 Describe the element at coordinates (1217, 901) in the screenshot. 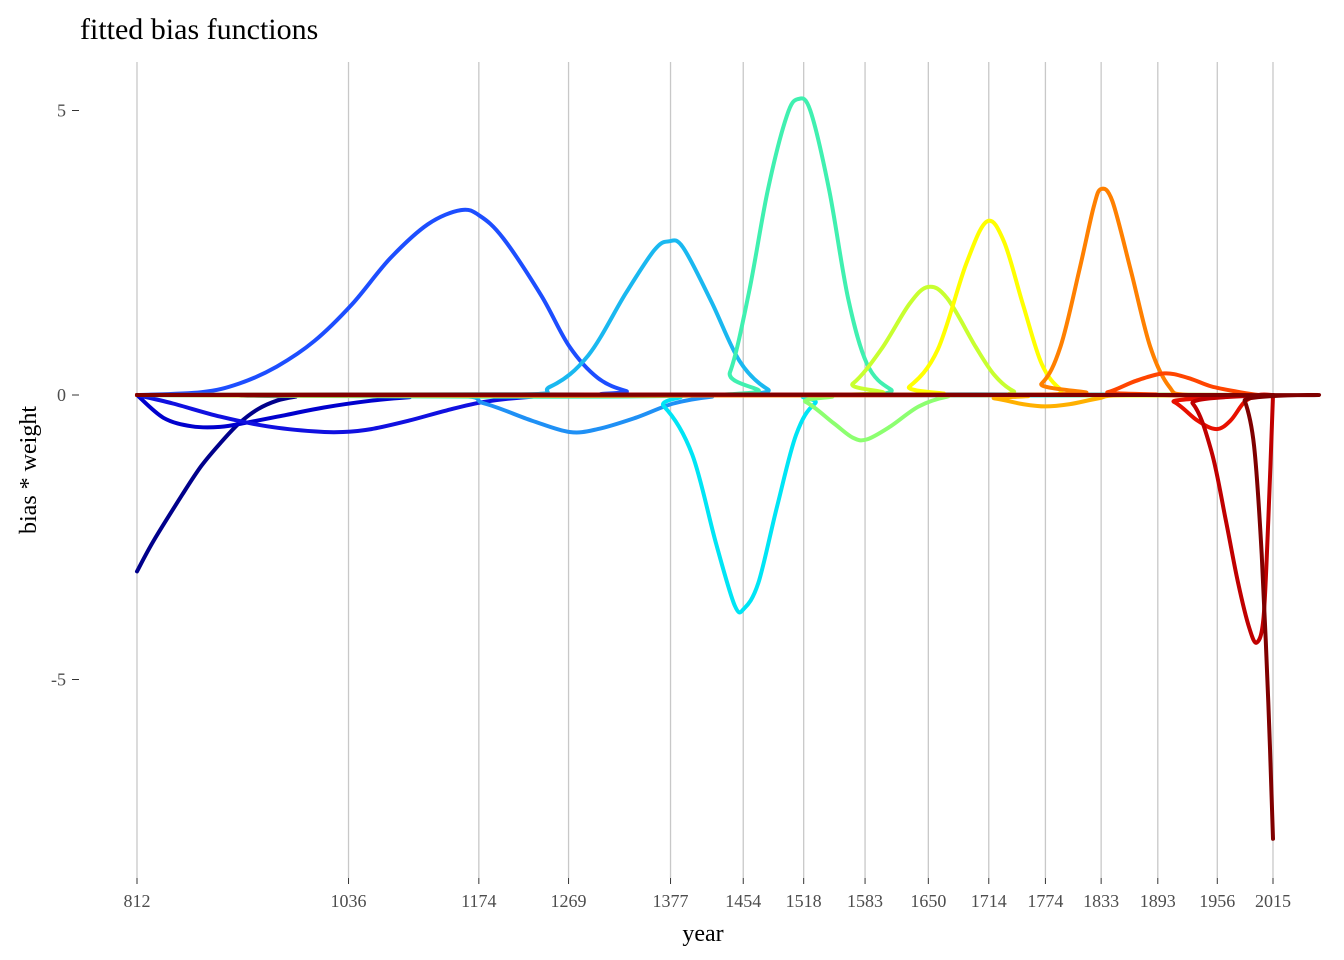

I see `x-tick-label: 1956` at that location.